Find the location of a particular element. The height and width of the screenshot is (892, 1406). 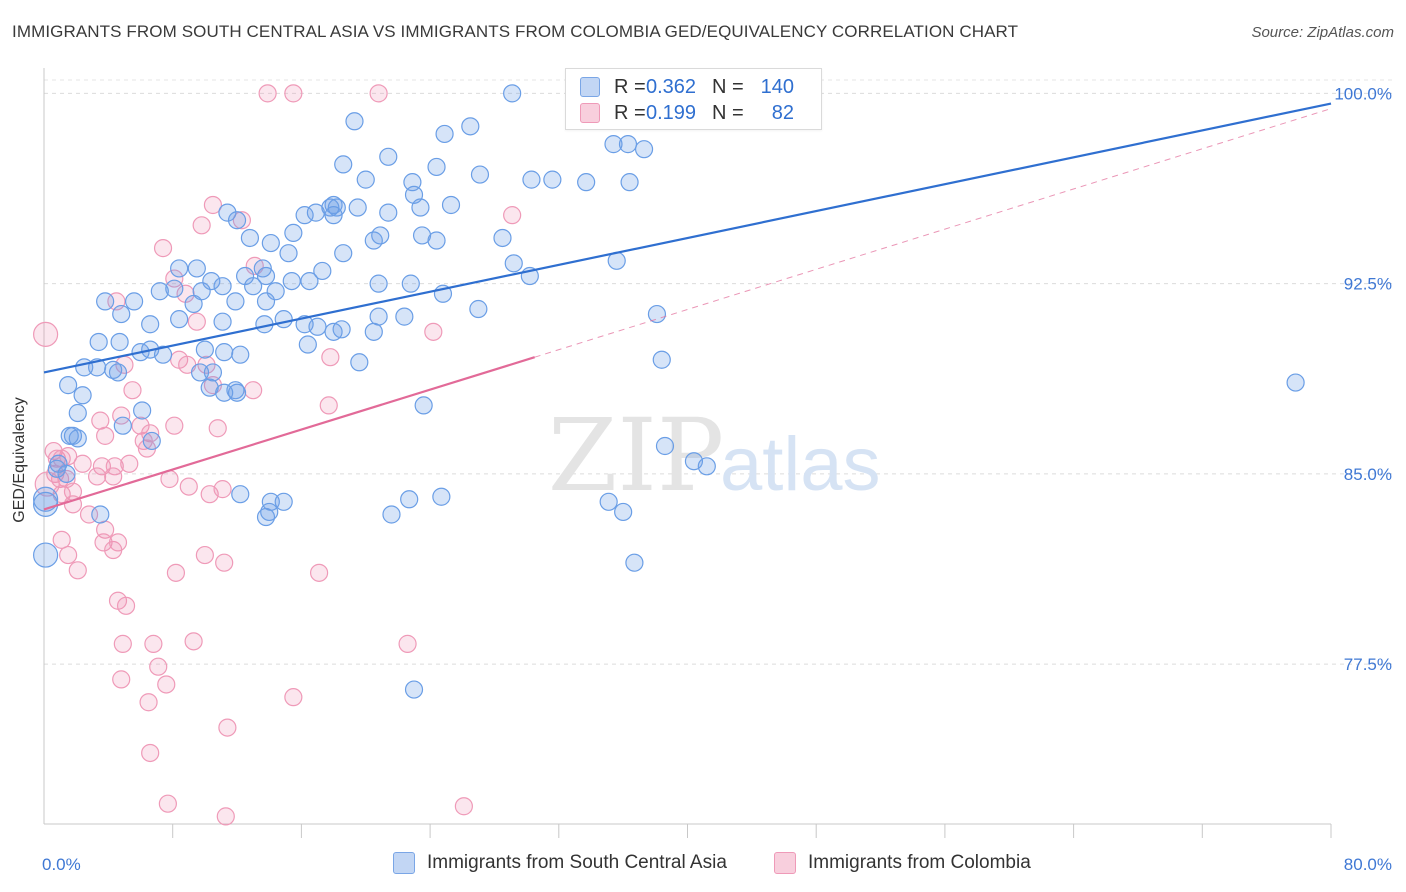

legend-swatch-blue is located at coordinates (590, 87).